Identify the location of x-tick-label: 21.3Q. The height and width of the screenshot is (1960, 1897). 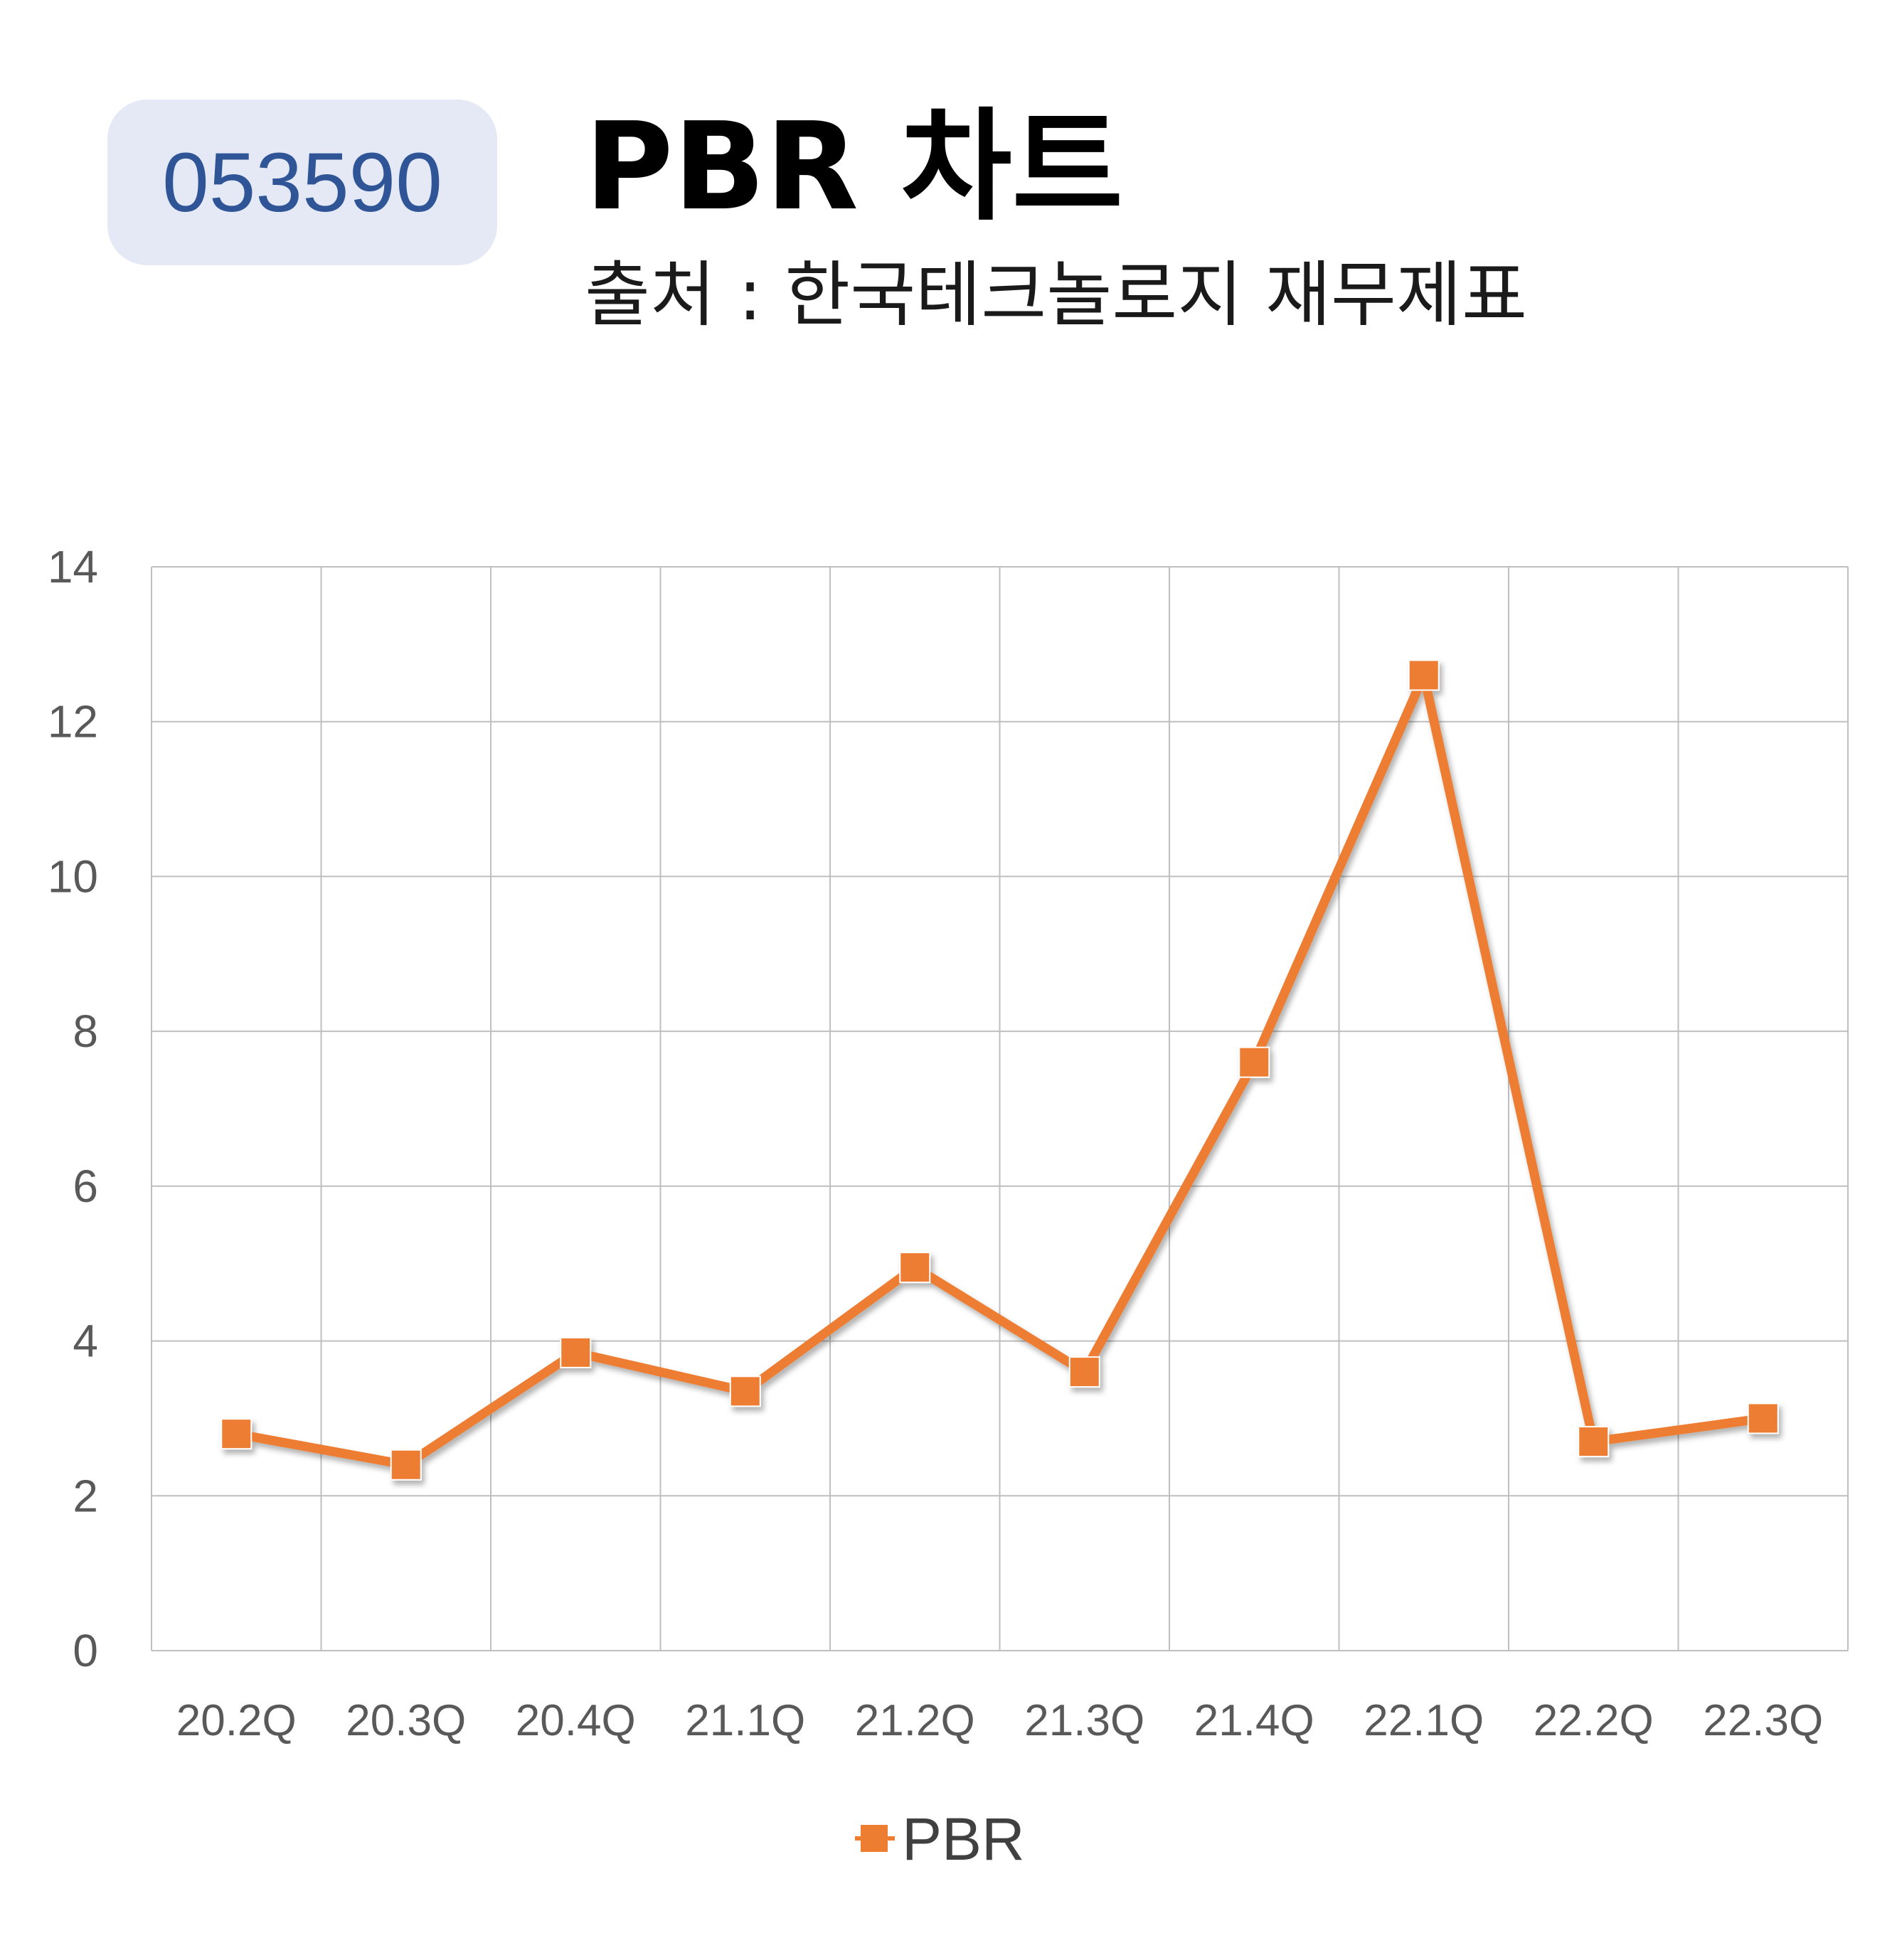
(1084, 1720).